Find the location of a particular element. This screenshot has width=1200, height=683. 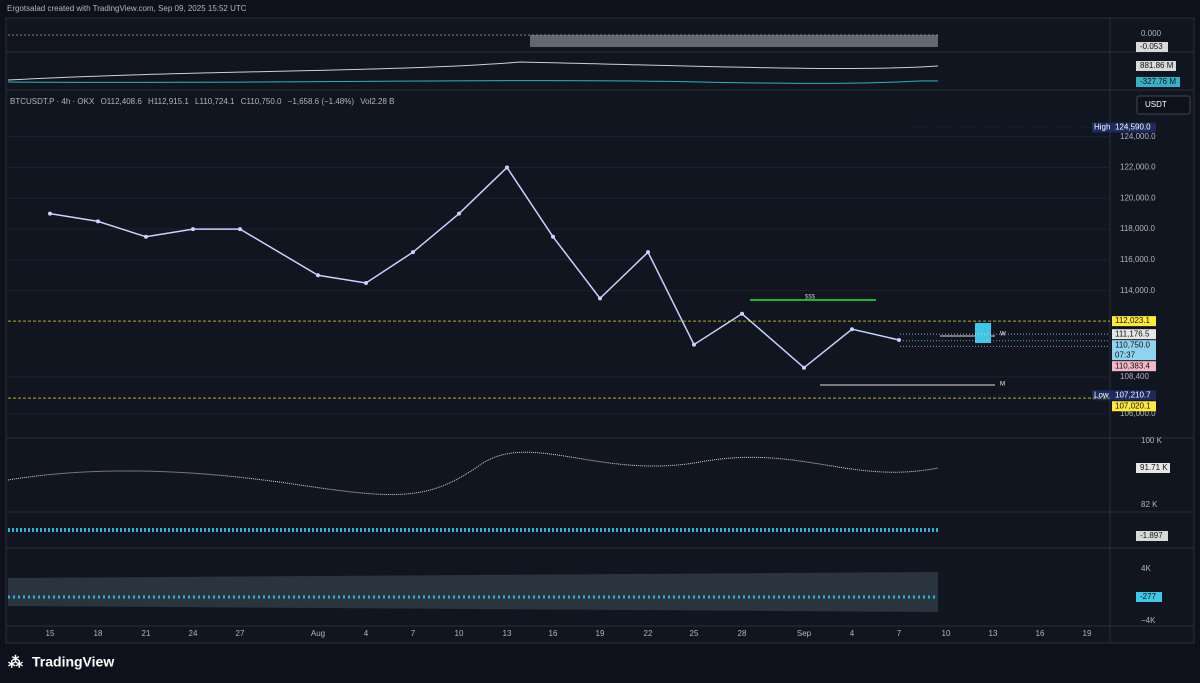

osc-zero-label: 0.000 is located at coordinates (1151, 33).